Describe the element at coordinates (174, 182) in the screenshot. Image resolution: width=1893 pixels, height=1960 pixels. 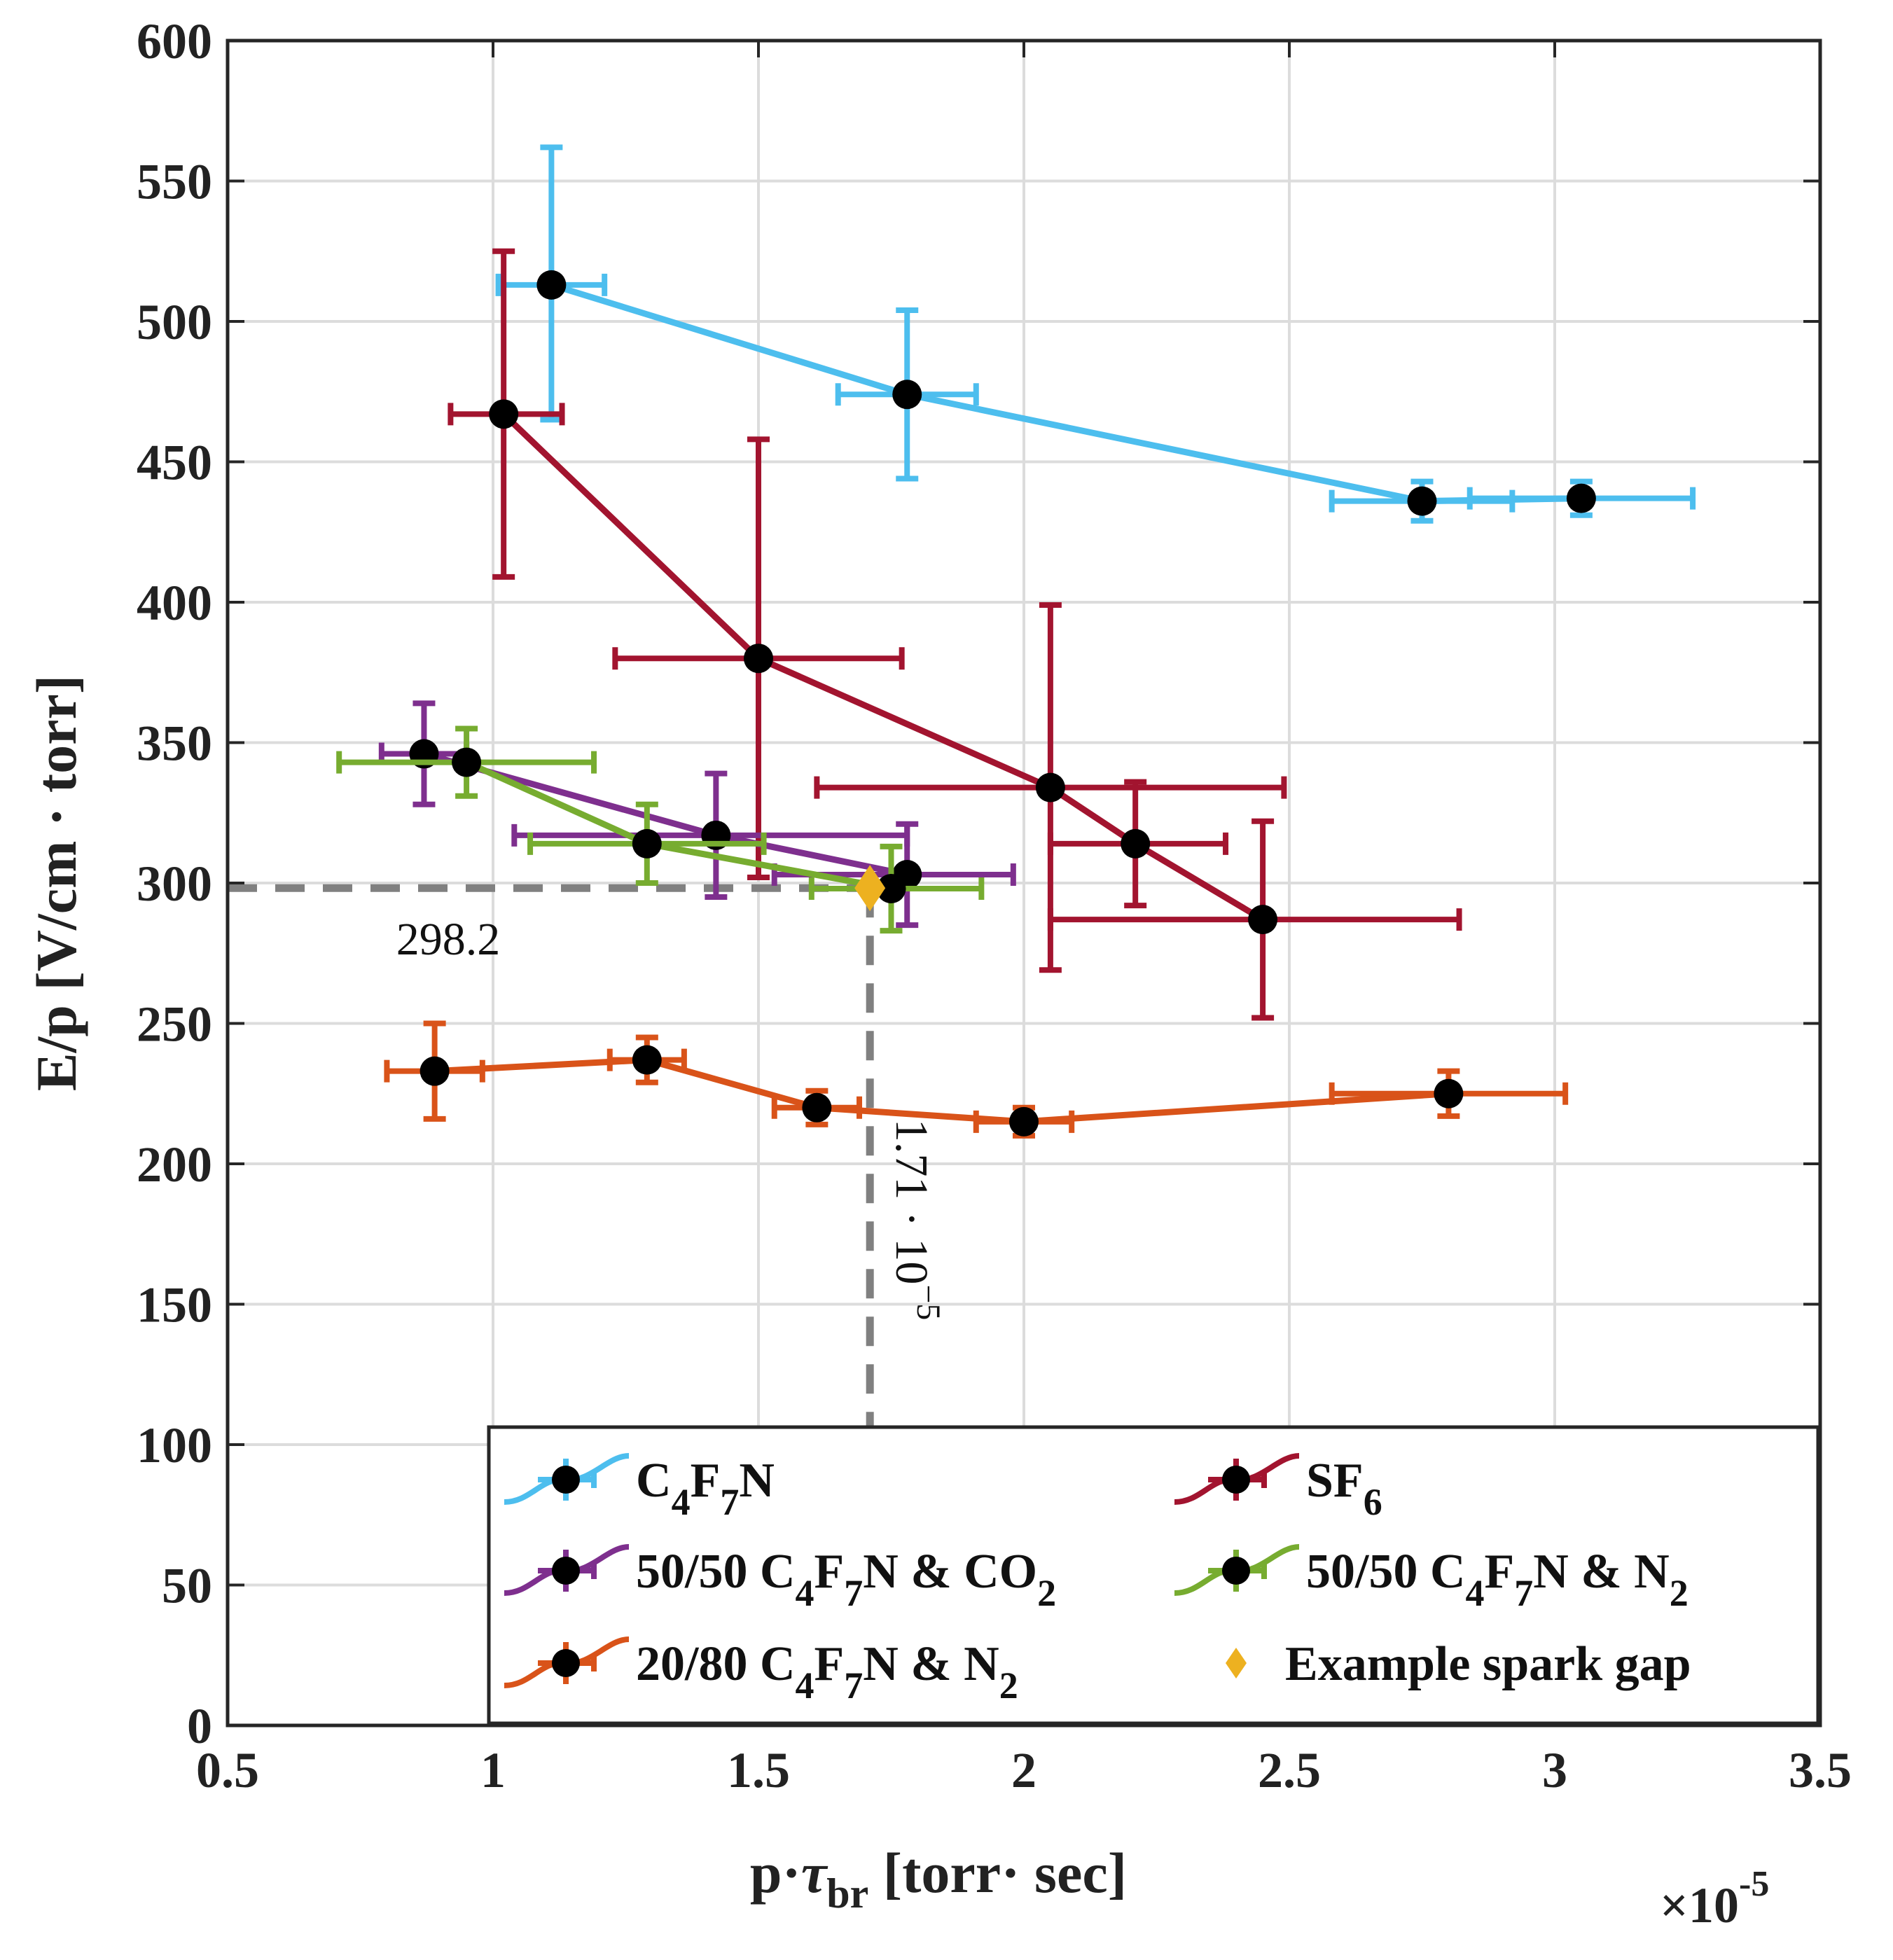
I see `y-tick-label: 550` at that location.